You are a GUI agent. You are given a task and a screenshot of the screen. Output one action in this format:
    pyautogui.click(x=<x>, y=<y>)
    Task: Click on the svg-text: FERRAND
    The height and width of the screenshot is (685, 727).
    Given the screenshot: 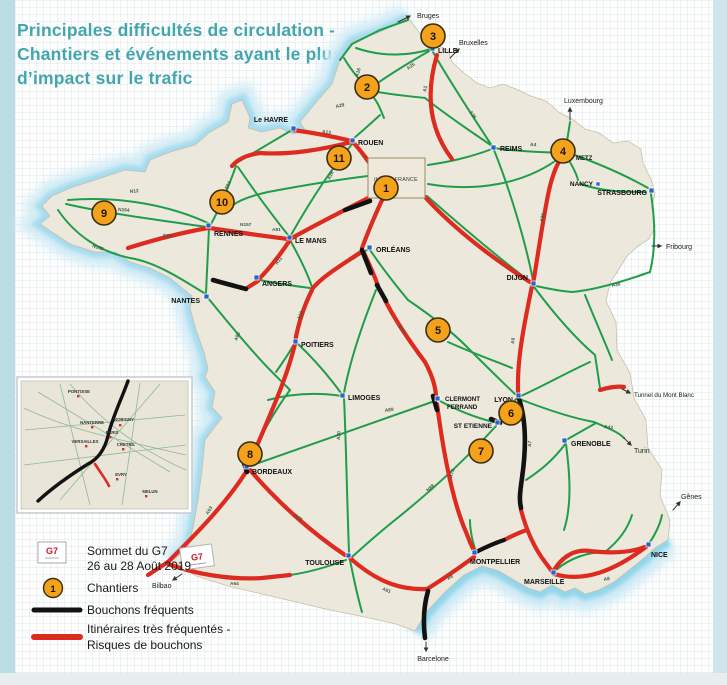 What is the action you would take?
    pyautogui.click(x=462, y=407)
    